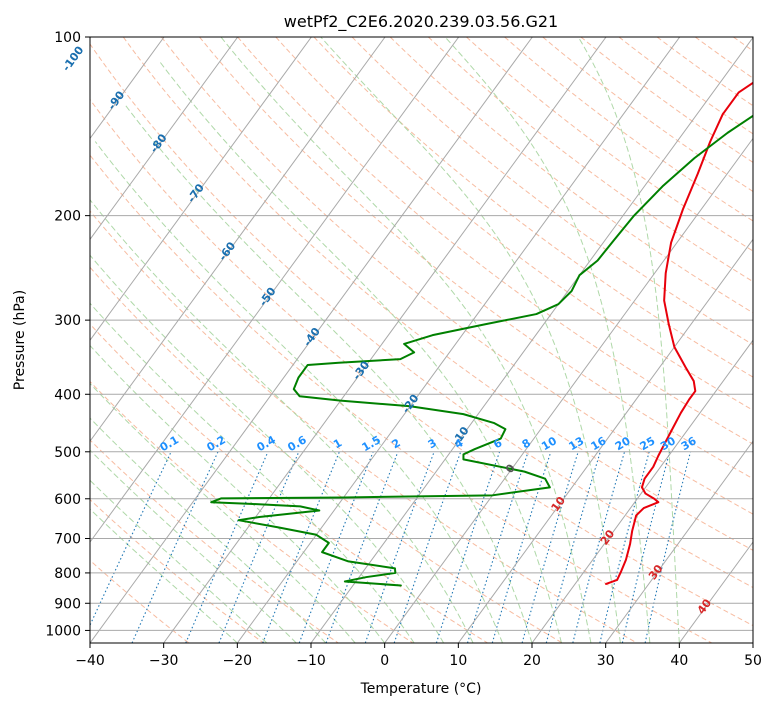  I want to click on x-tick-label: 10, so click(458, 661).